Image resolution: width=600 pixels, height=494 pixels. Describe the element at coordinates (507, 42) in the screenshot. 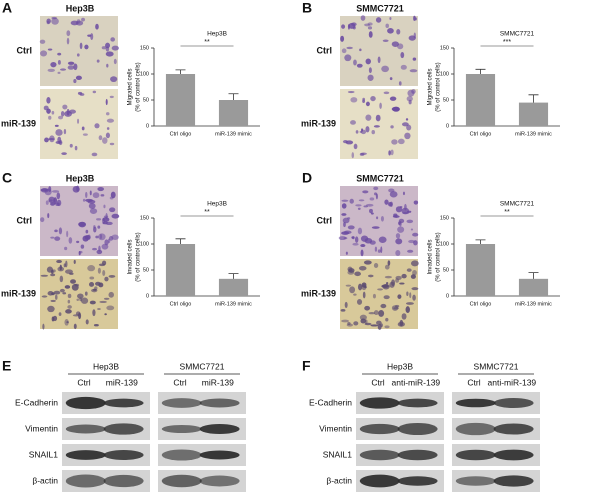

I see `significance: ***` at that location.